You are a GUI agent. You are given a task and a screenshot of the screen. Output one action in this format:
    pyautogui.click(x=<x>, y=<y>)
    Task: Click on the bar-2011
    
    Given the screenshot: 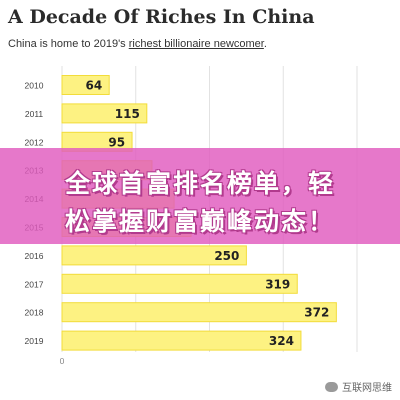 What is the action you would take?
    pyautogui.click(x=104, y=113)
    